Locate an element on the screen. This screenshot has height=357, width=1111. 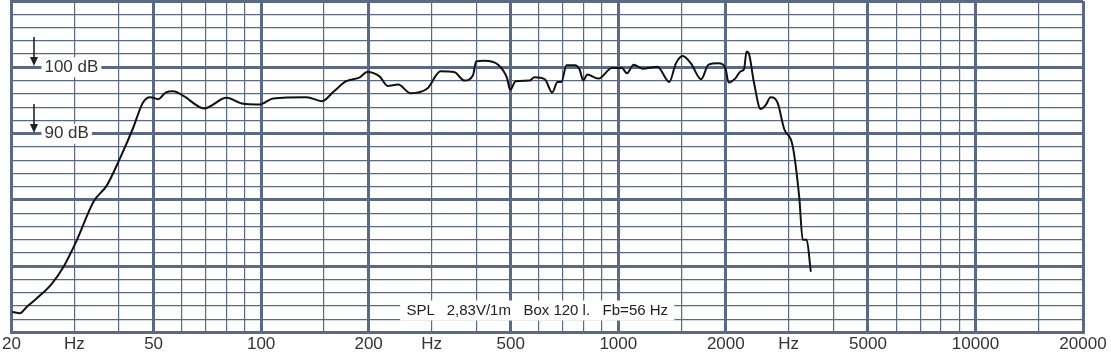
x-tick-label: 500 is located at coordinates (510, 344).